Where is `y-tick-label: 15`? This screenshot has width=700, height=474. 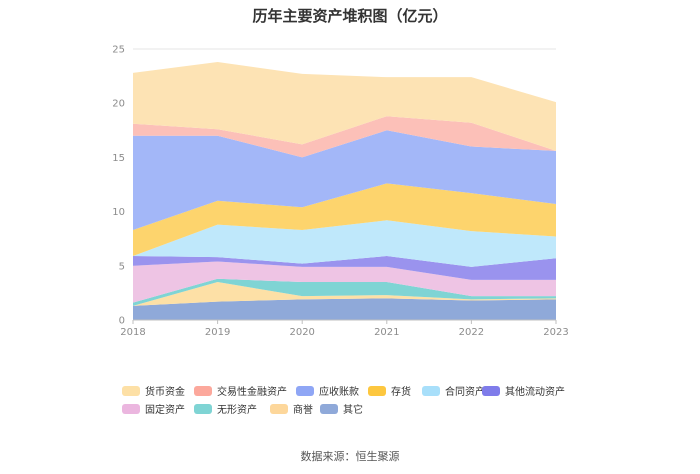 y-tick-label: 15 is located at coordinates (118, 158).